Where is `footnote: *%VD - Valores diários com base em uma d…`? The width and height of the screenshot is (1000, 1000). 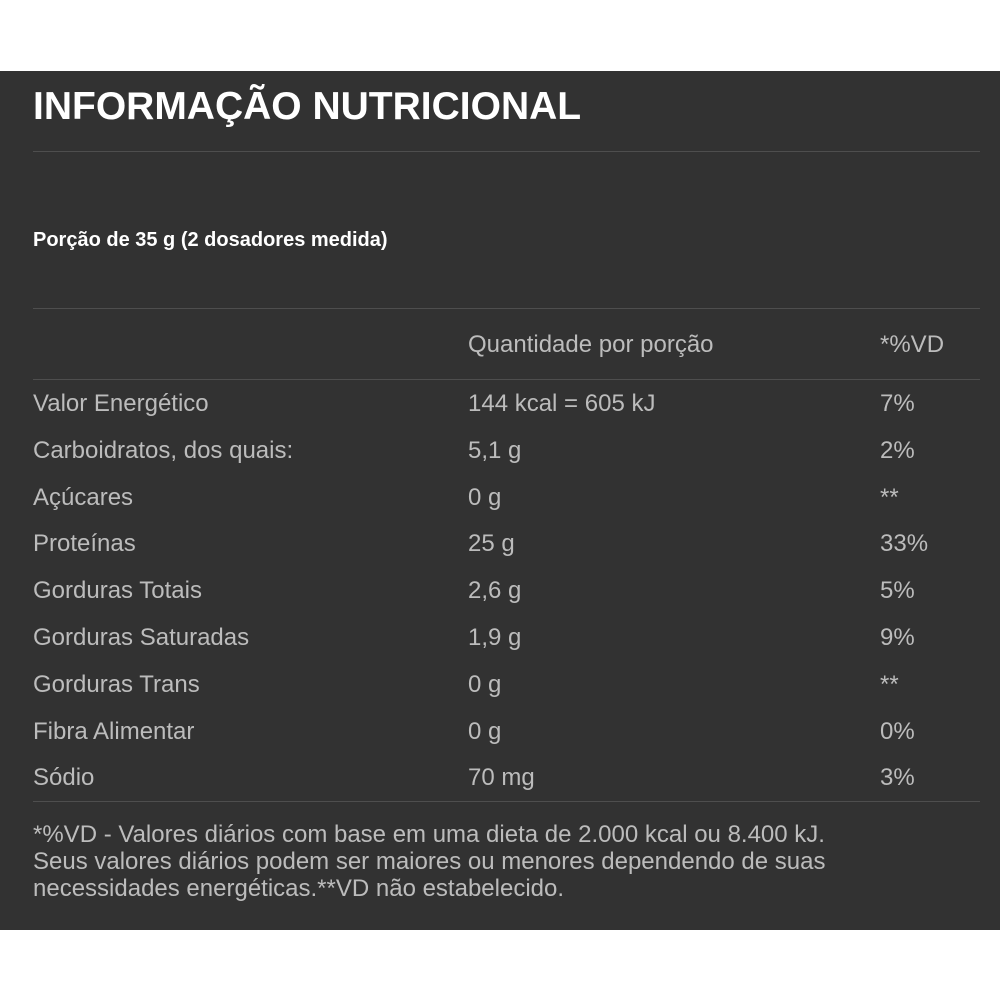
footnote: *%VD - Valores diários com base em uma d… is located at coordinates (498, 861).